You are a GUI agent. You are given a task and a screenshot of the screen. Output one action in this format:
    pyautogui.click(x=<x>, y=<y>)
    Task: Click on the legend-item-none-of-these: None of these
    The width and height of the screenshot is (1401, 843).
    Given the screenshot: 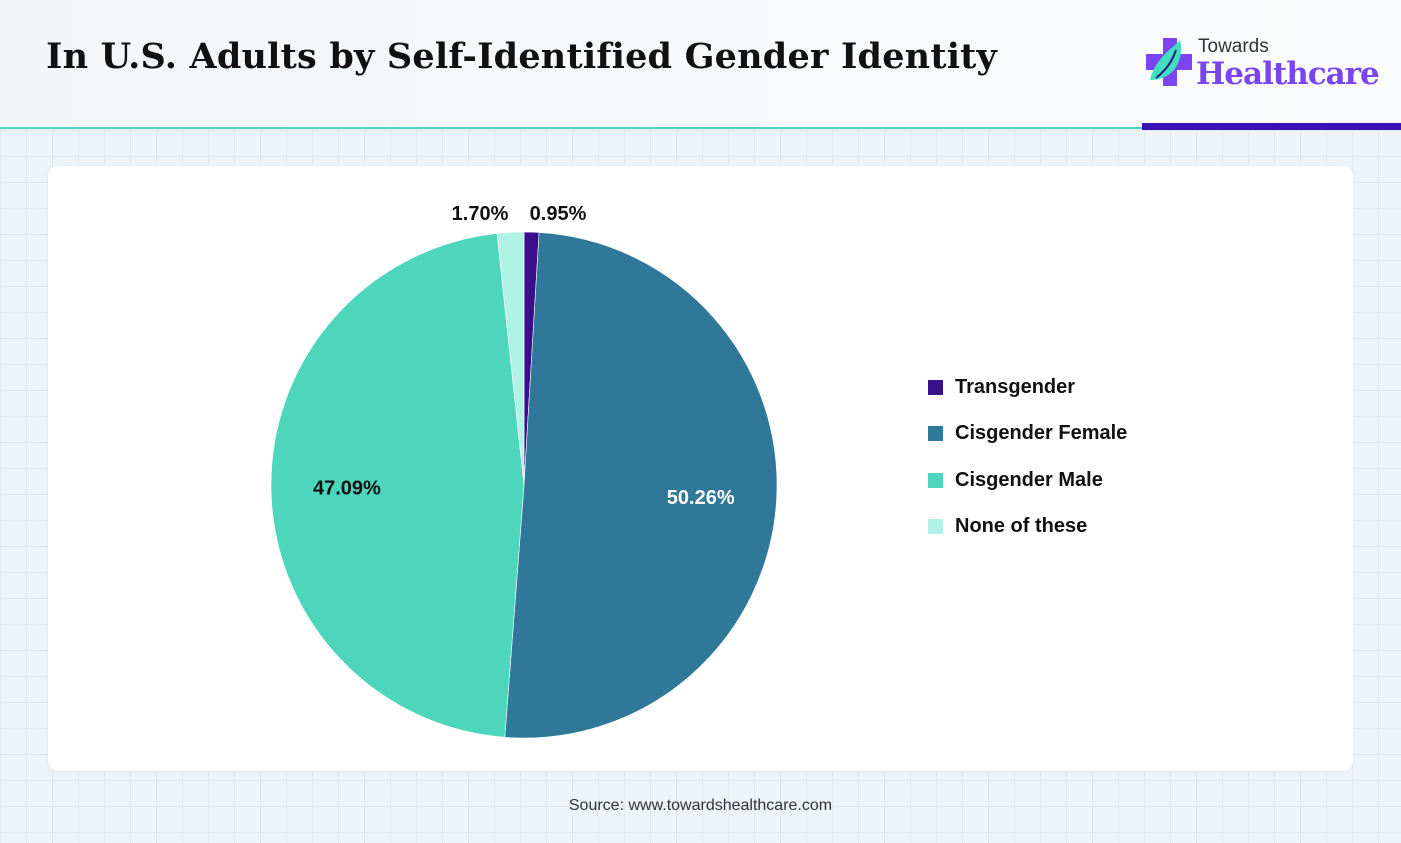 What is the action you would take?
    pyautogui.click(x=1027, y=527)
    